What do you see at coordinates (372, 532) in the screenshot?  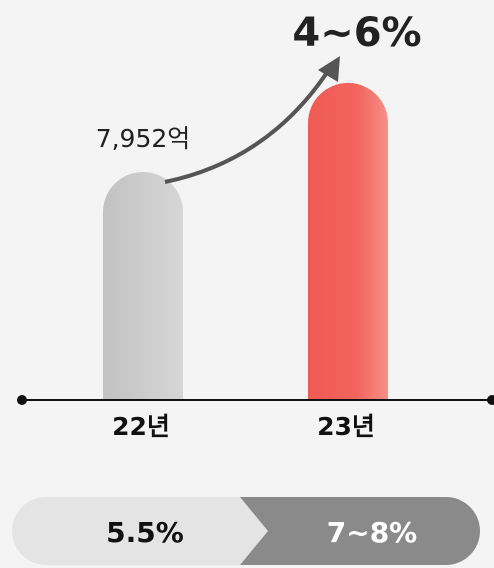 I see `comparison-label: 7~8%` at bounding box center [372, 532].